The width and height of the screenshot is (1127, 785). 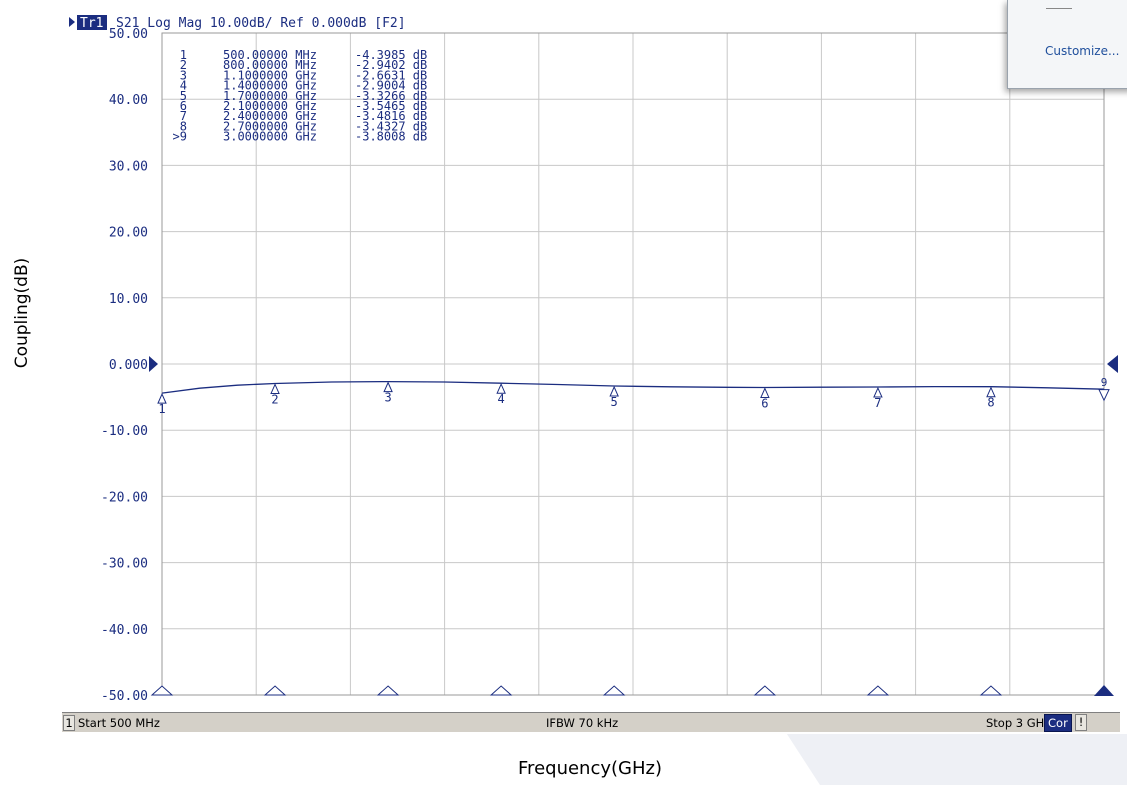 I want to click on y-tick-label: -30.00, so click(x=124, y=564).